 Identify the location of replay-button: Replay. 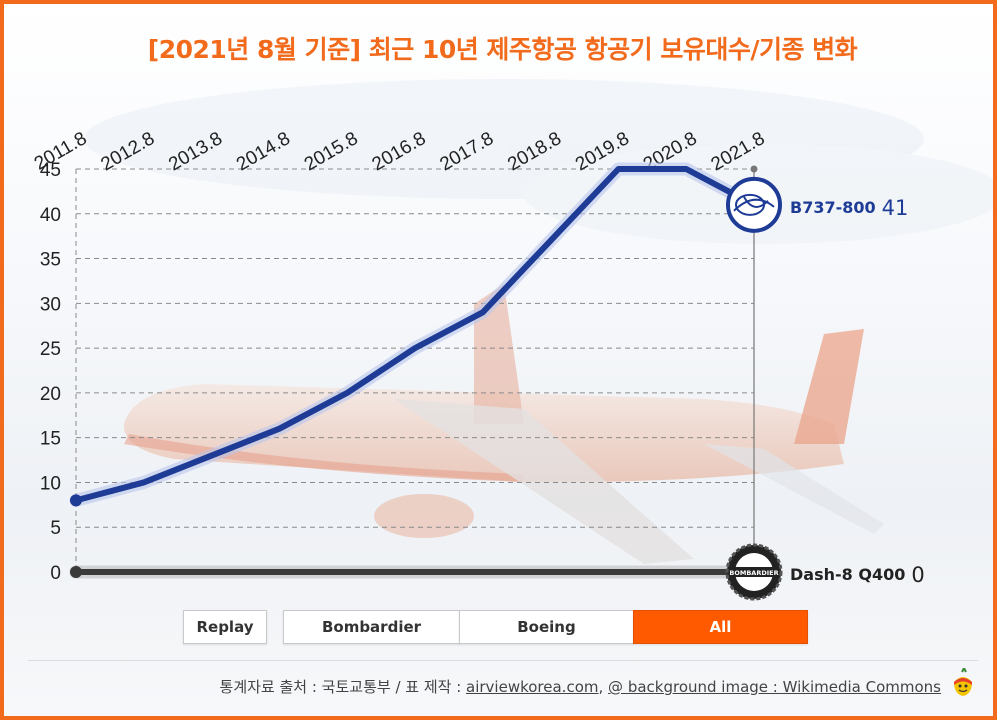
(225, 627).